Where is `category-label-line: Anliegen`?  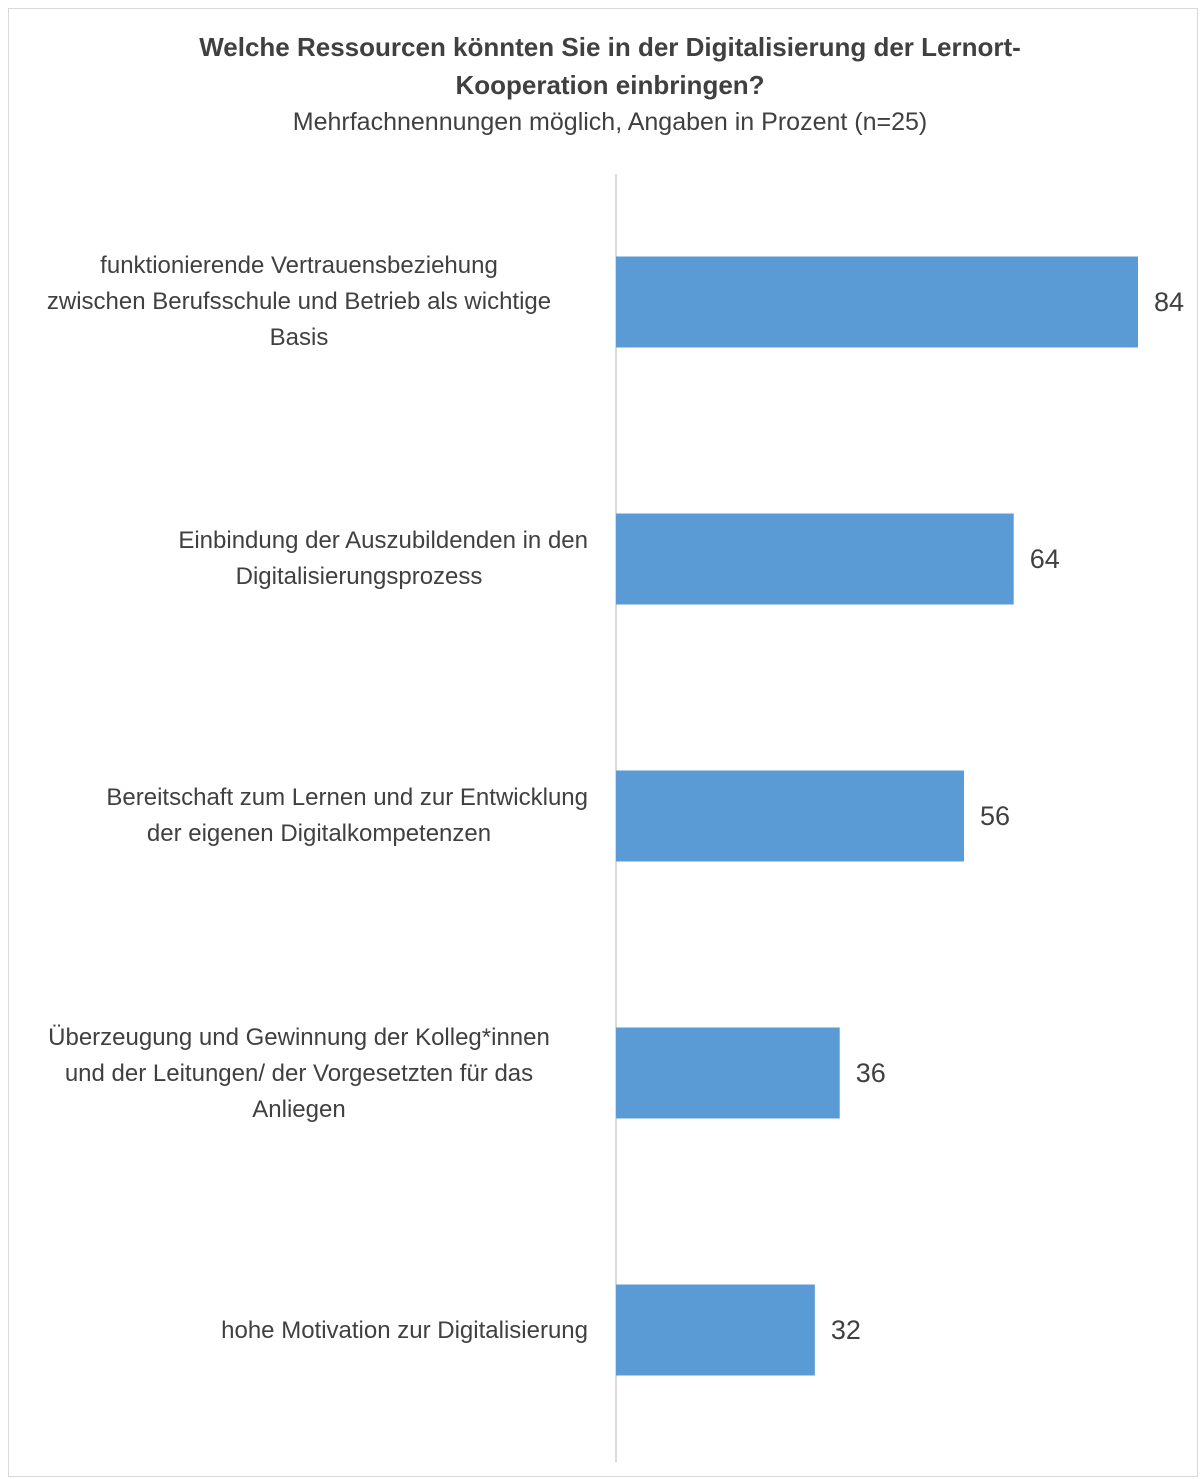 category-label-line: Anliegen is located at coordinates (299, 1109).